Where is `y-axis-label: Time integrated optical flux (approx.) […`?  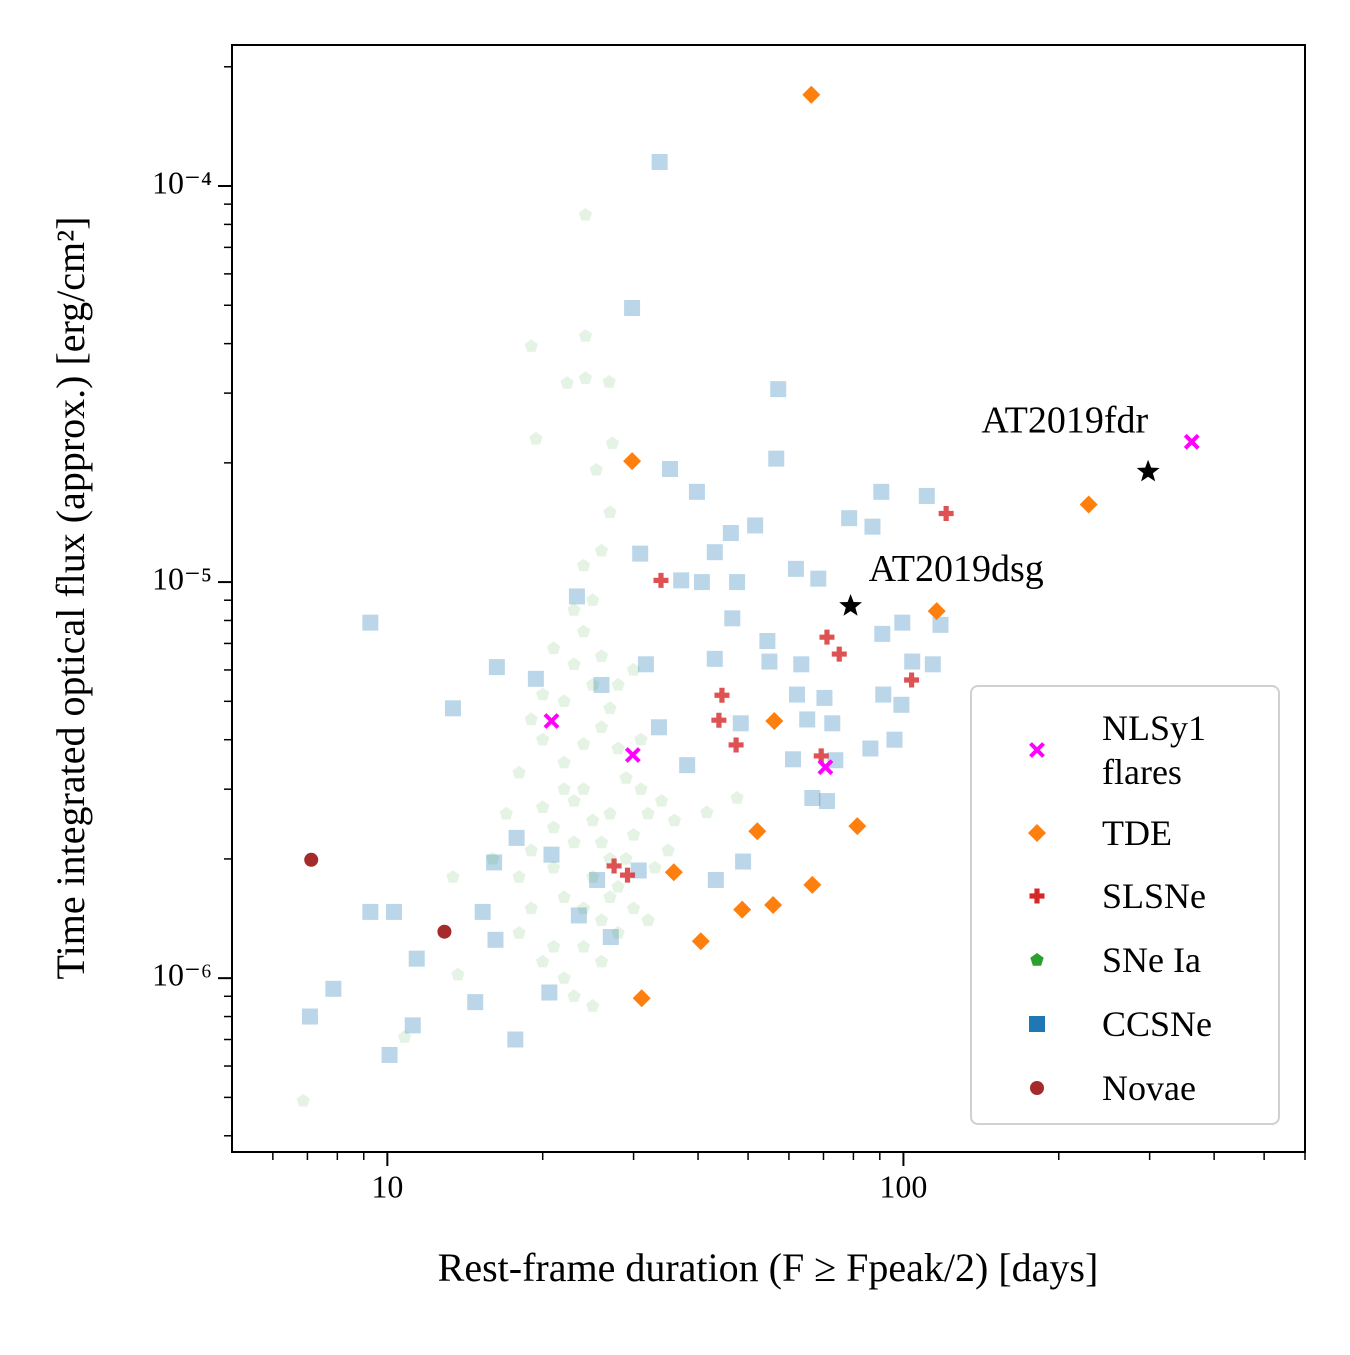
y-axis-label: Time integrated optical flux (approx.) [… is located at coordinates (70, 598).